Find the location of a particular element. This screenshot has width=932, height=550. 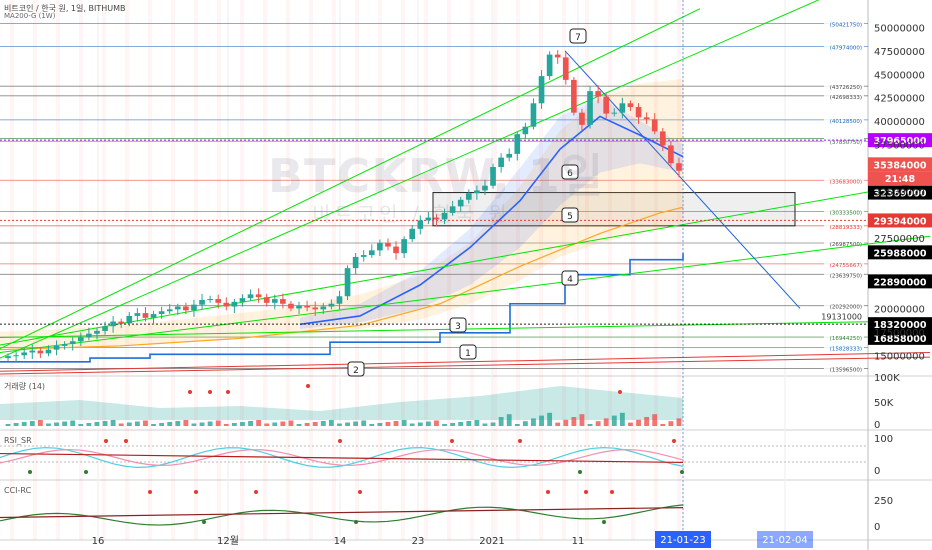

price-level-label: (20292000) is located at coordinates (846, 308).